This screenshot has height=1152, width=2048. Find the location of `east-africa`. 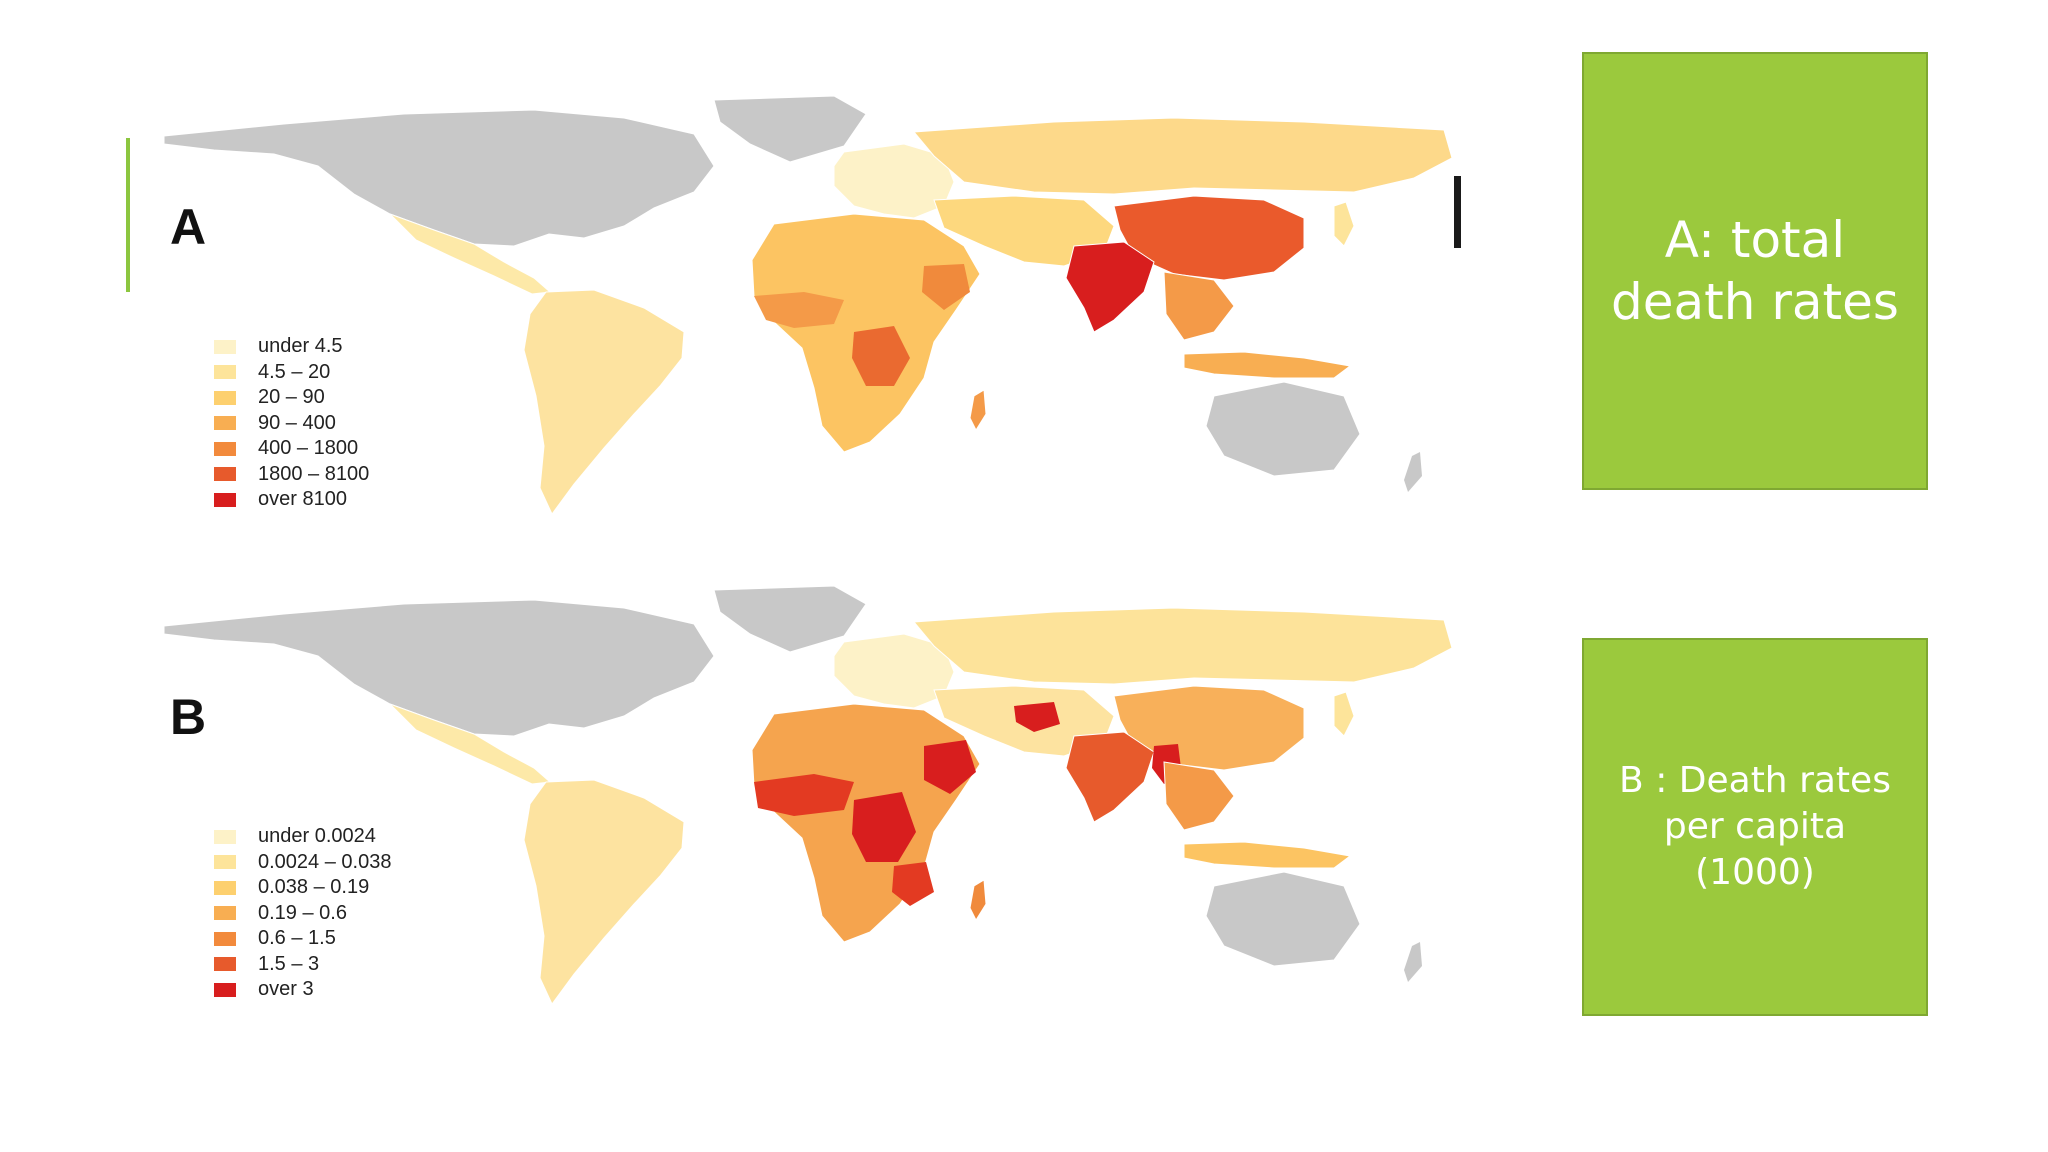

east-africa is located at coordinates (946, 287).